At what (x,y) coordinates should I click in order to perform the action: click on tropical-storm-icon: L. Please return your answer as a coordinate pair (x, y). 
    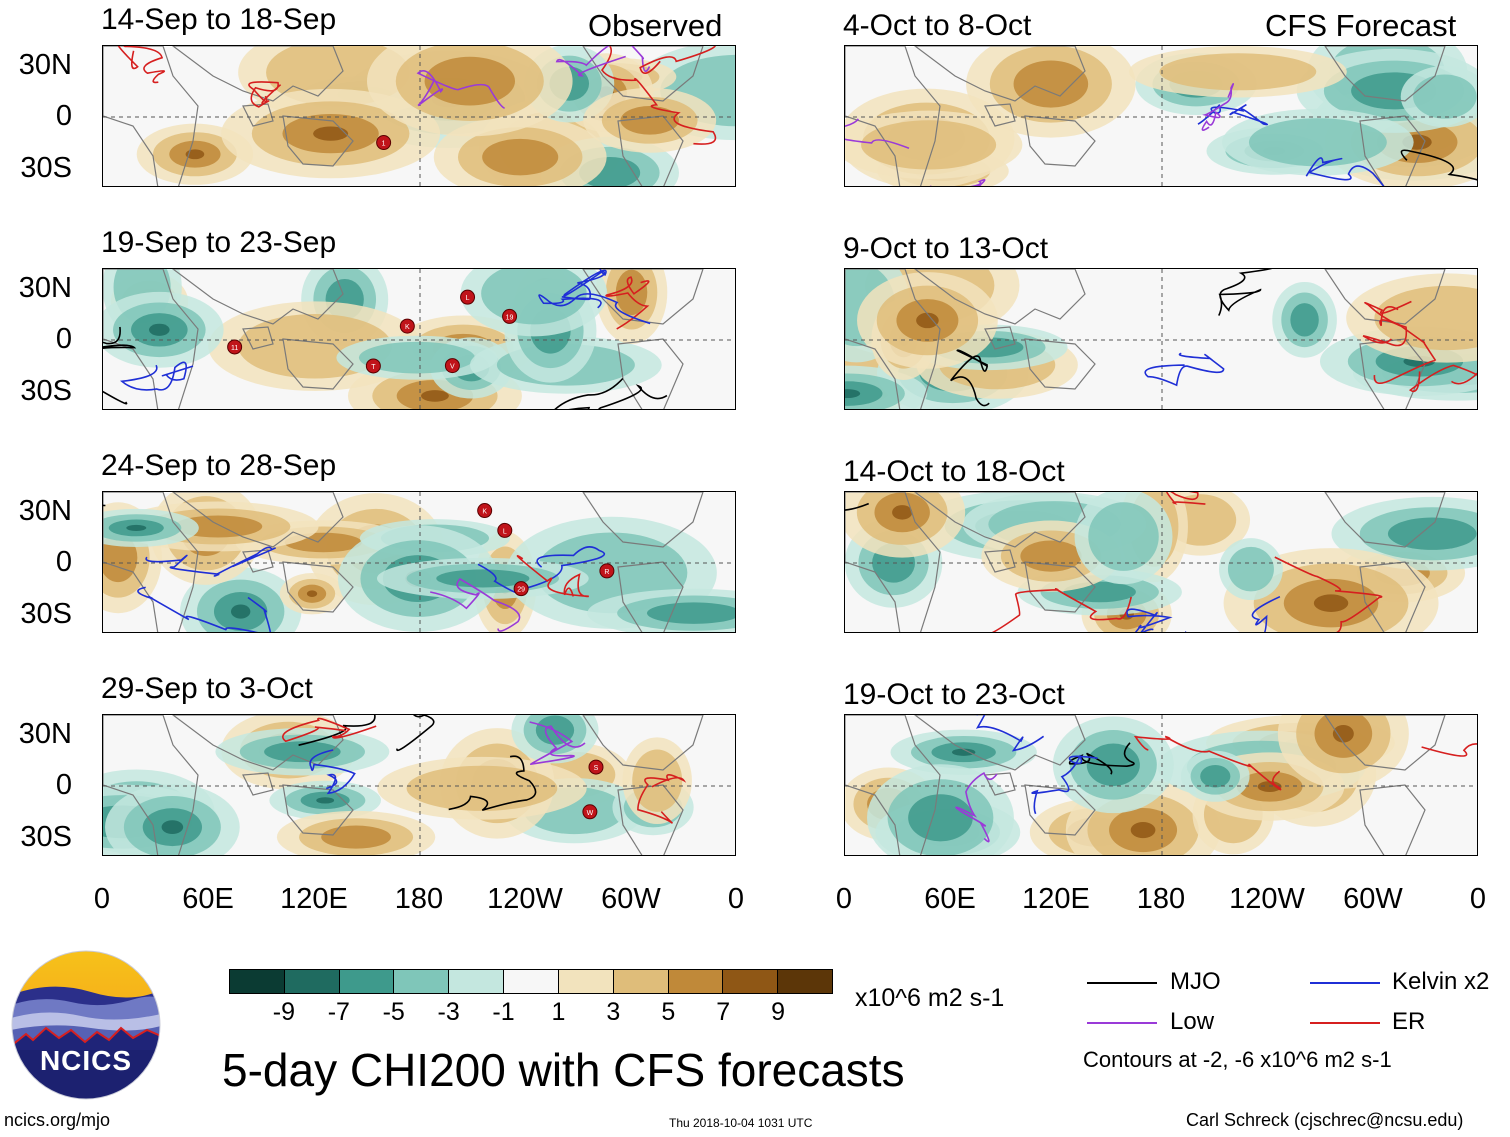
    Looking at the image, I should click on (505, 530).